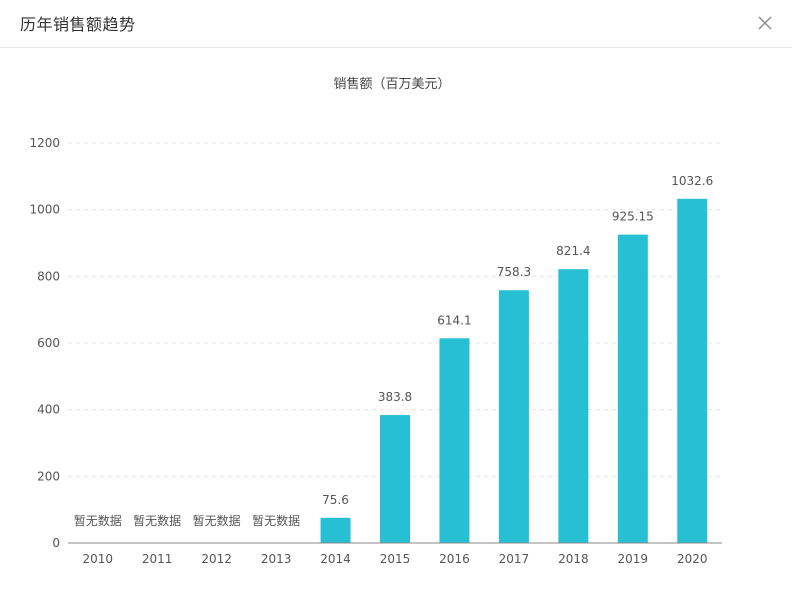 This screenshot has width=792, height=605. Describe the element at coordinates (48, 276) in the screenshot. I see `y-tick-label: 800` at that location.